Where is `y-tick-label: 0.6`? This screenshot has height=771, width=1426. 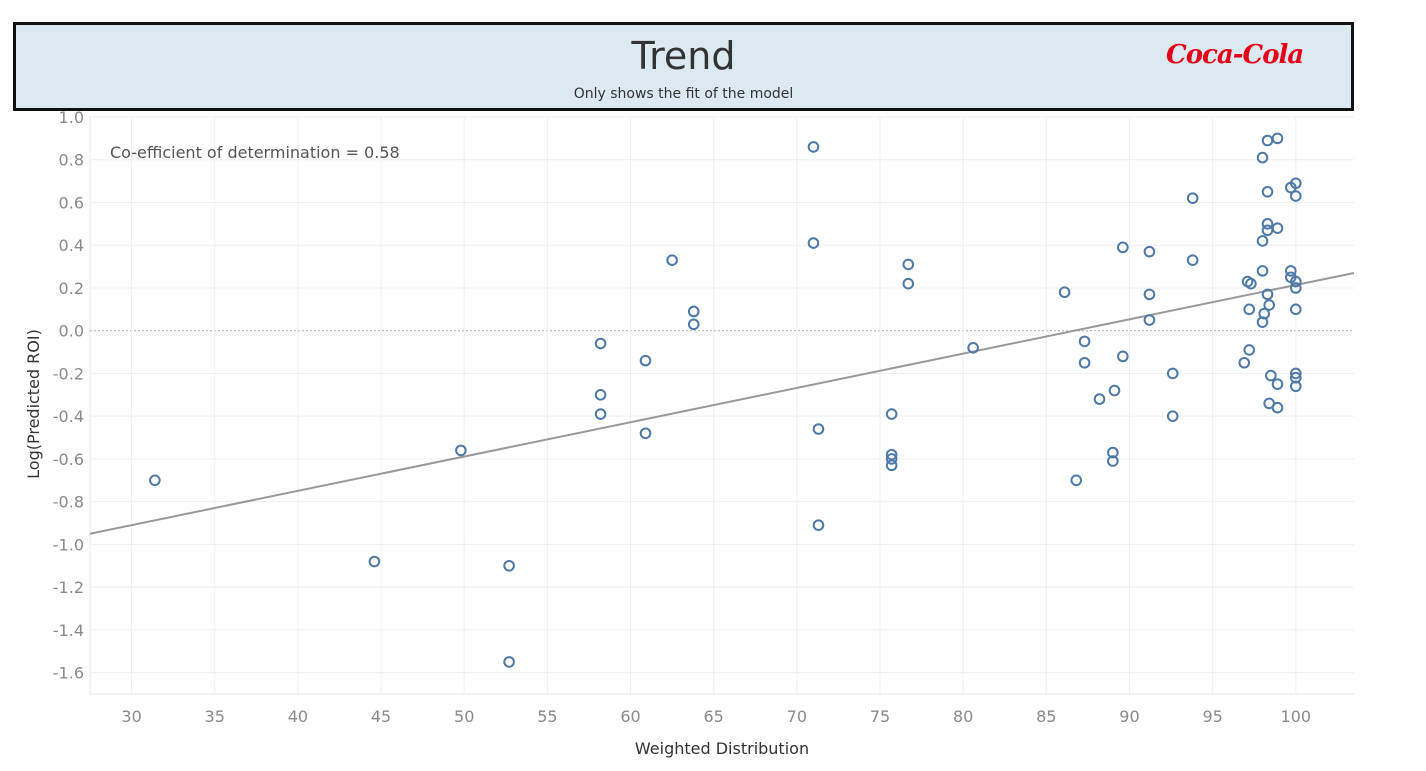 y-tick-label: 0.6 is located at coordinates (71, 202).